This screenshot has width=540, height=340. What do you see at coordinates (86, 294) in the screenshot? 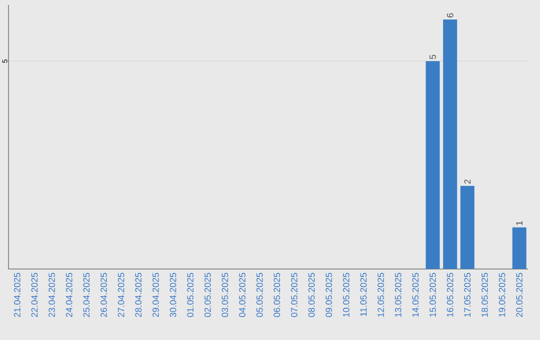
I see `x-tick-label: 25.04.2025` at bounding box center [86, 294].